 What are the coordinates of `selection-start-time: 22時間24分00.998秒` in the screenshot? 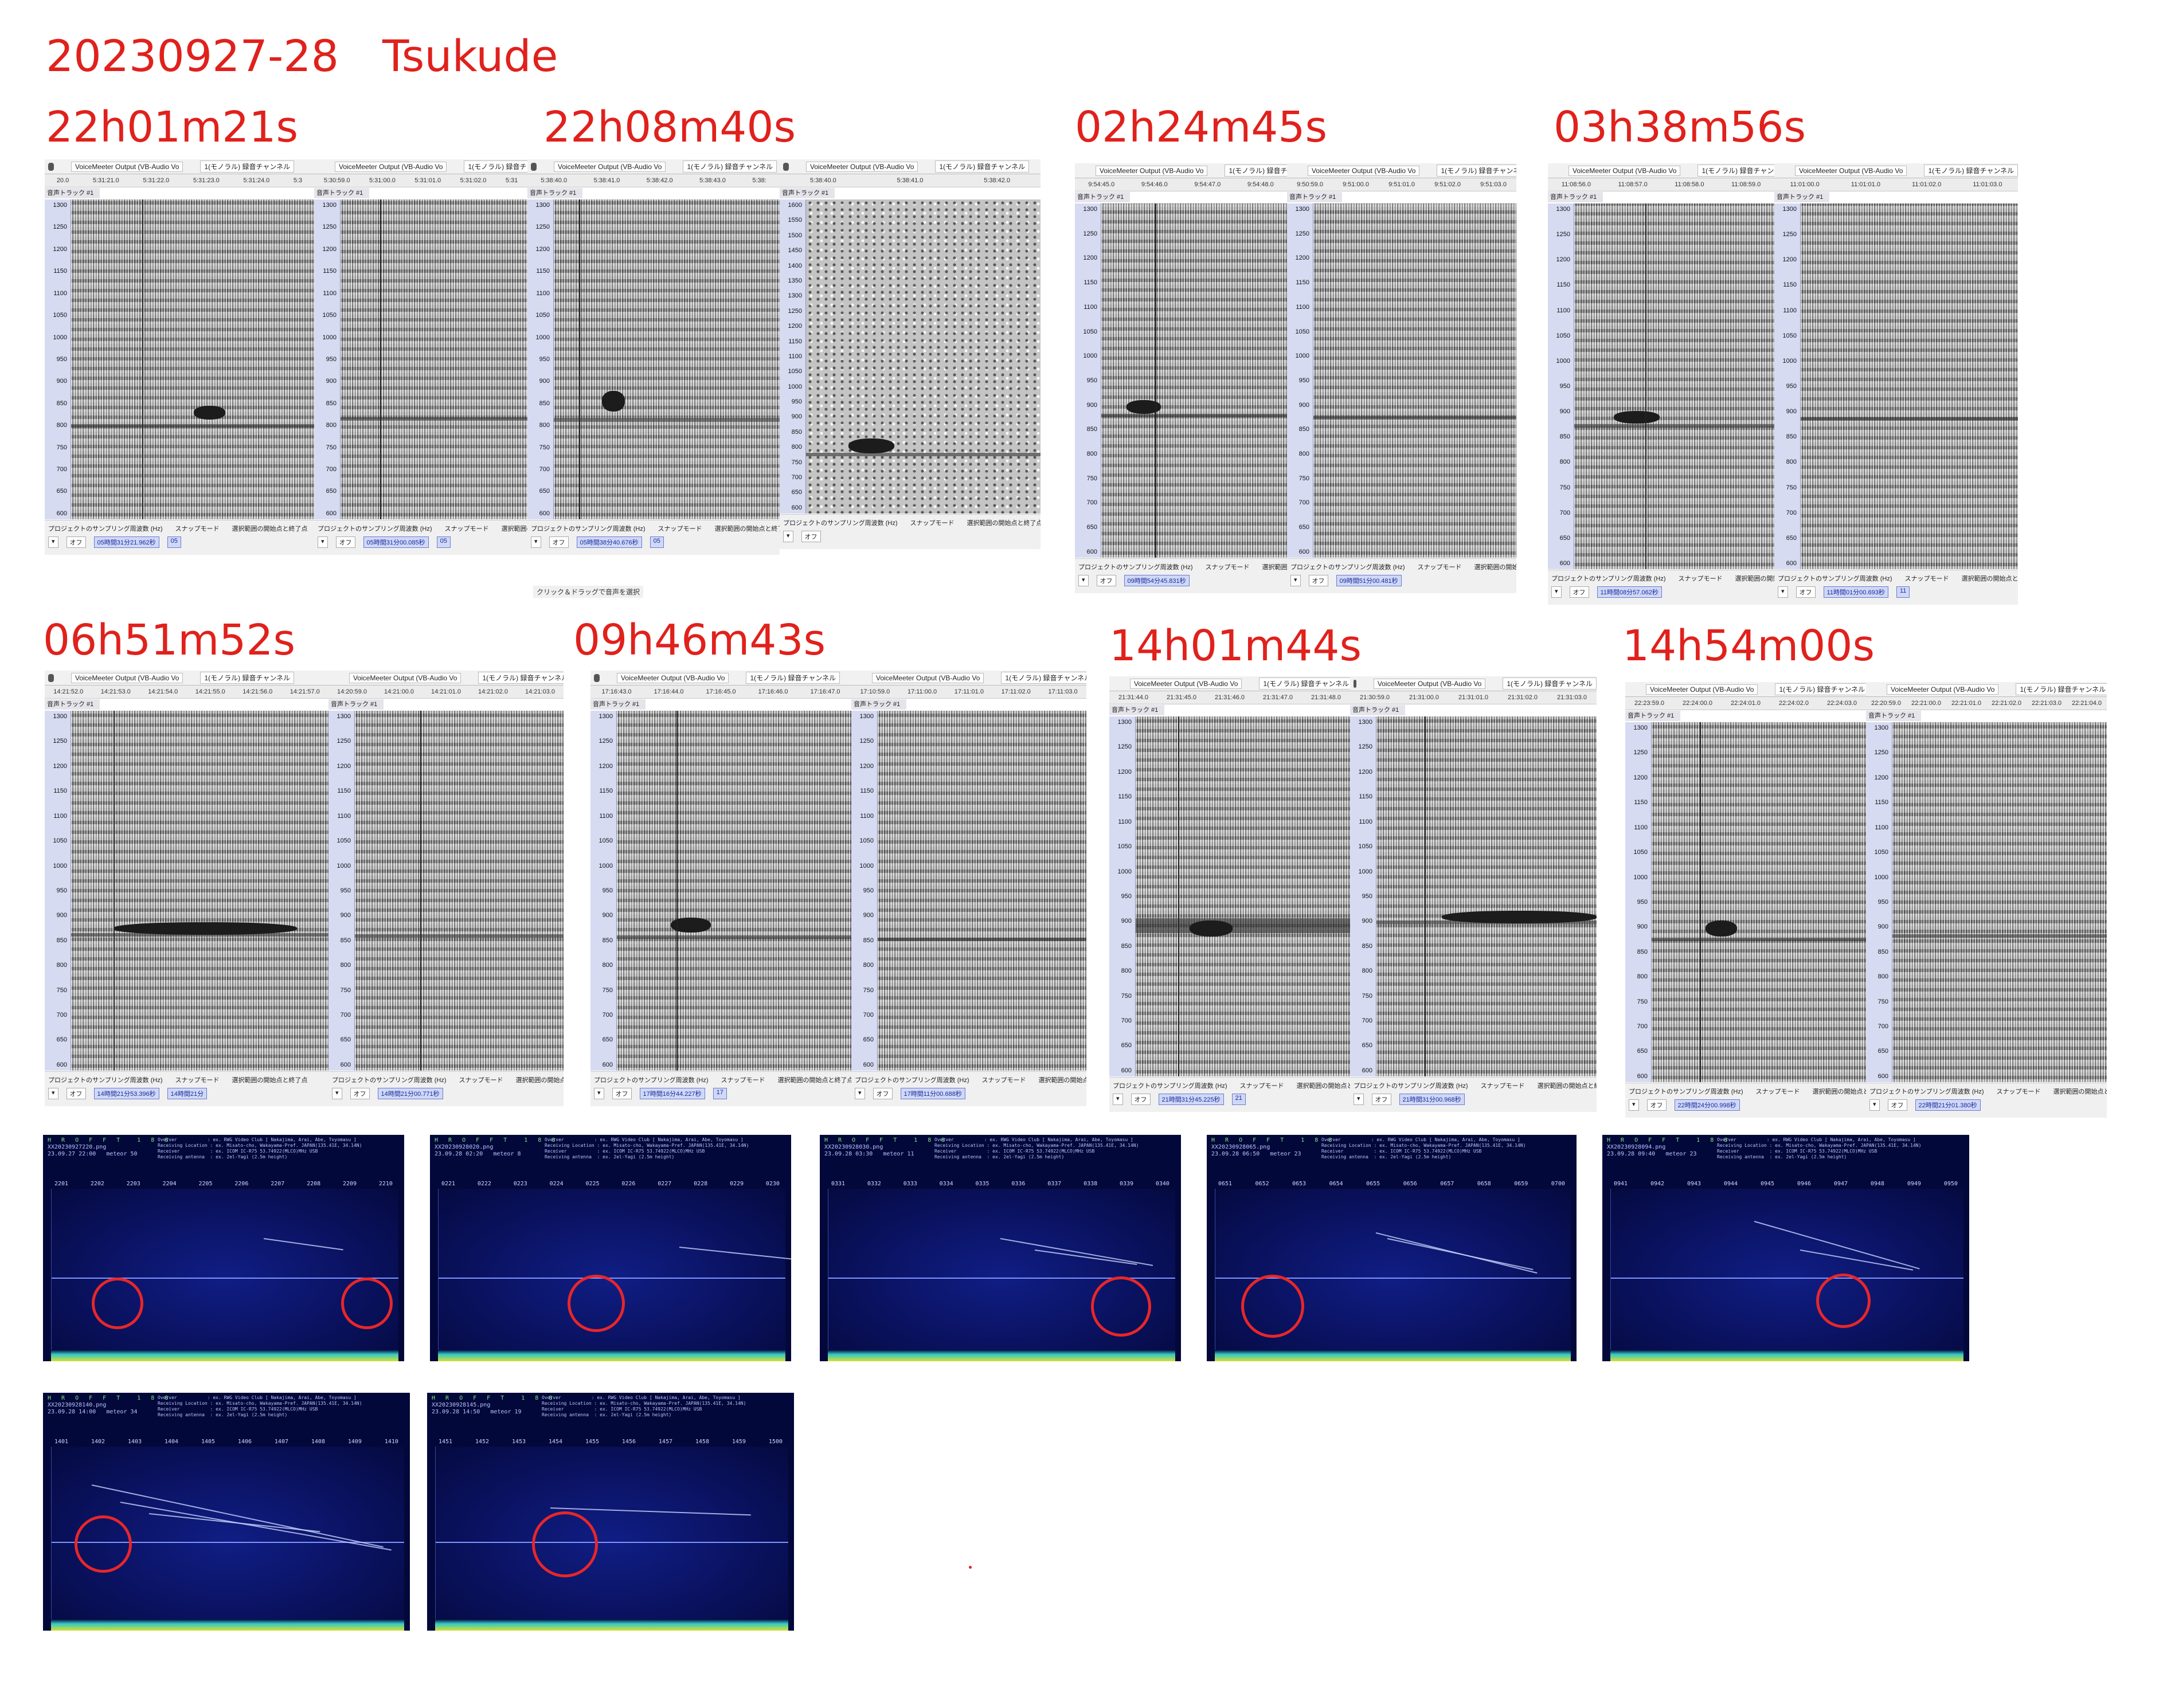 It's located at (1707, 1105).